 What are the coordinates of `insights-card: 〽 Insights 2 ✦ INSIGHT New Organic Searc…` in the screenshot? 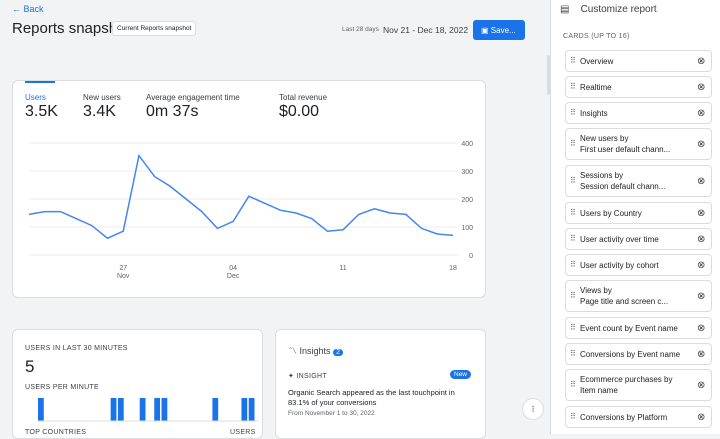 It's located at (380, 384).